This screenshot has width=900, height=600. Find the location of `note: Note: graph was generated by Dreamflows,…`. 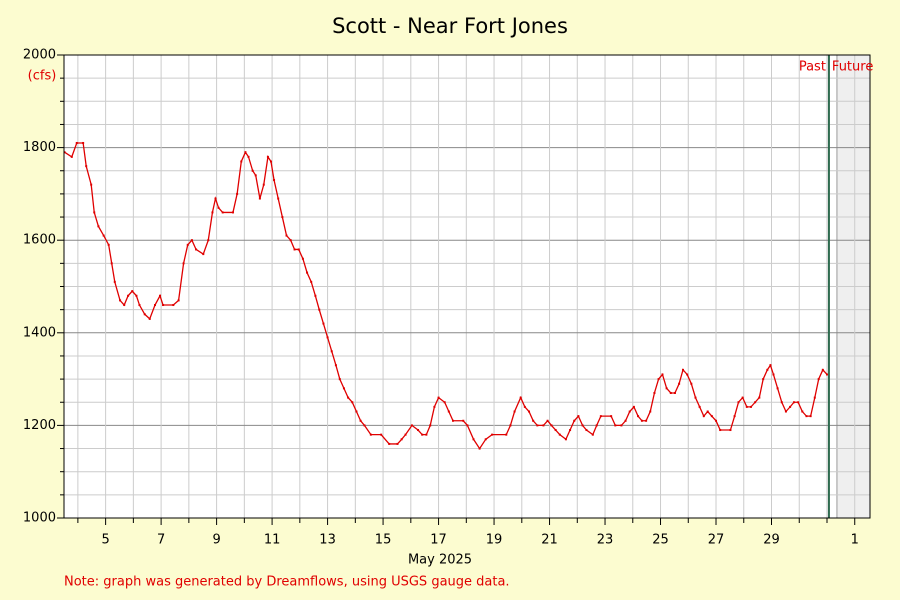

note: Note: graph was generated by Dreamflows,… is located at coordinates (287, 582).